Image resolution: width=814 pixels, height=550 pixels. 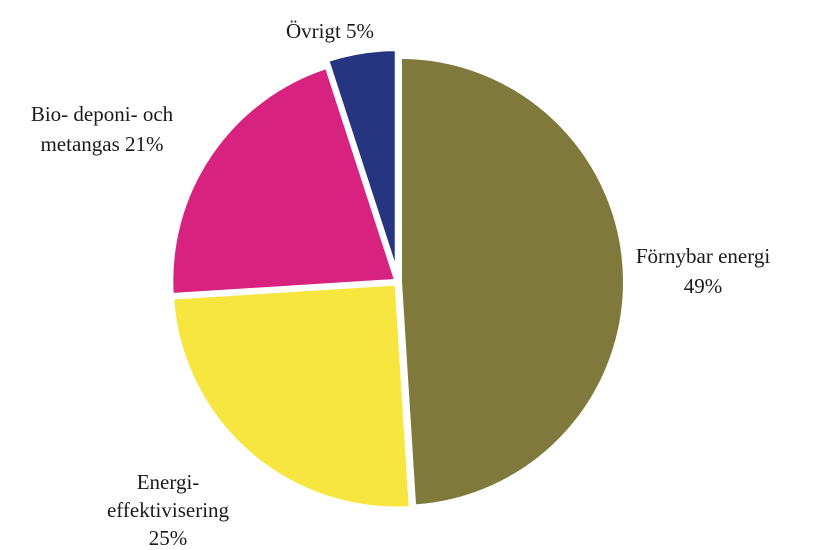 I want to click on slice-label-3-line-0: Övrigt 5%, so click(x=330, y=31).